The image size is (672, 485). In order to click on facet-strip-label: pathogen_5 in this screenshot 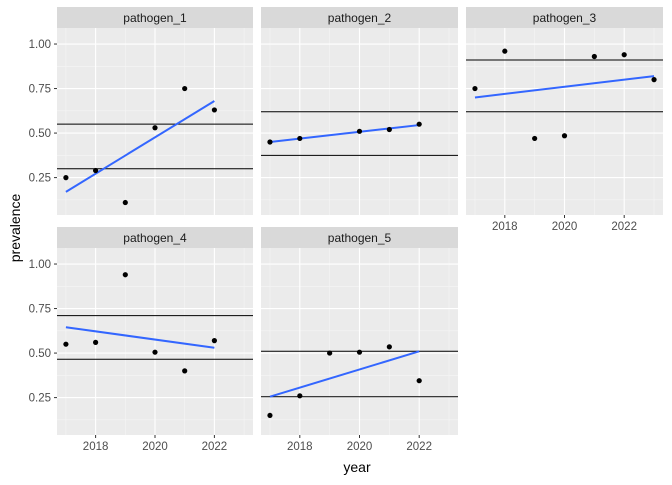, I will do `click(360, 238)`.